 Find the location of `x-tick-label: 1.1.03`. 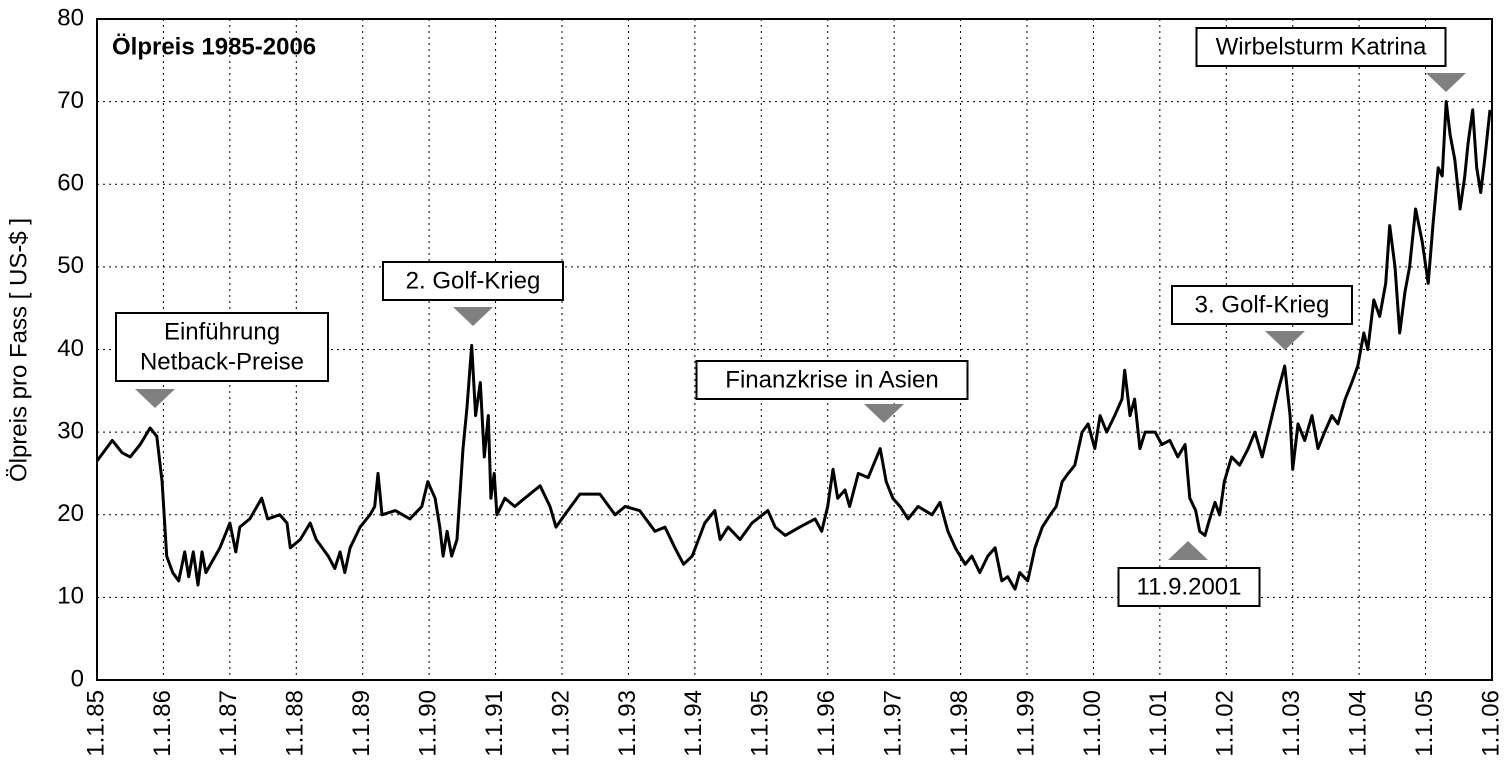

x-tick-label: 1.1.03 is located at coordinates (1291, 723).